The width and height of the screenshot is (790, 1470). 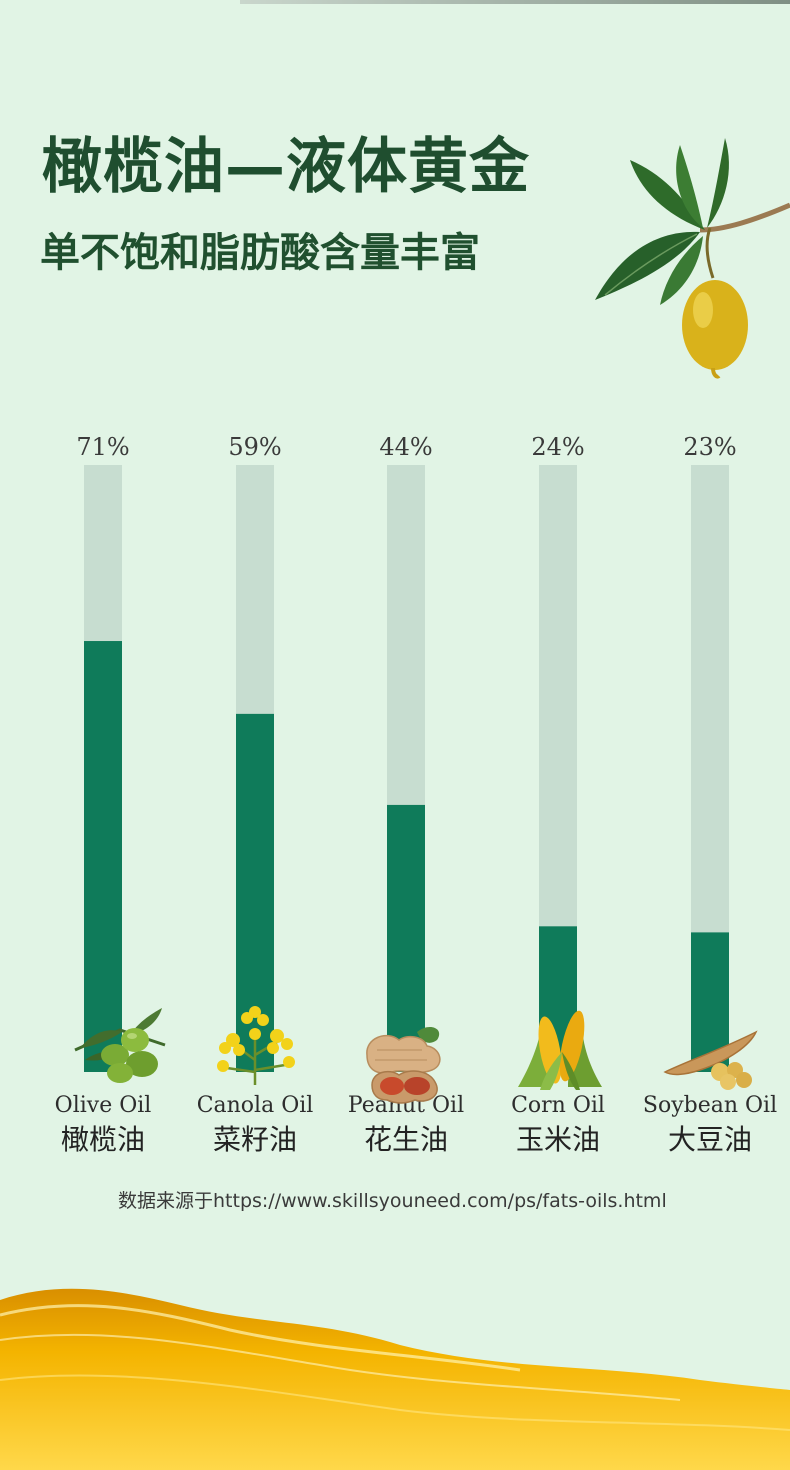 I want to click on olive-branch-icon, so click(x=692, y=258).